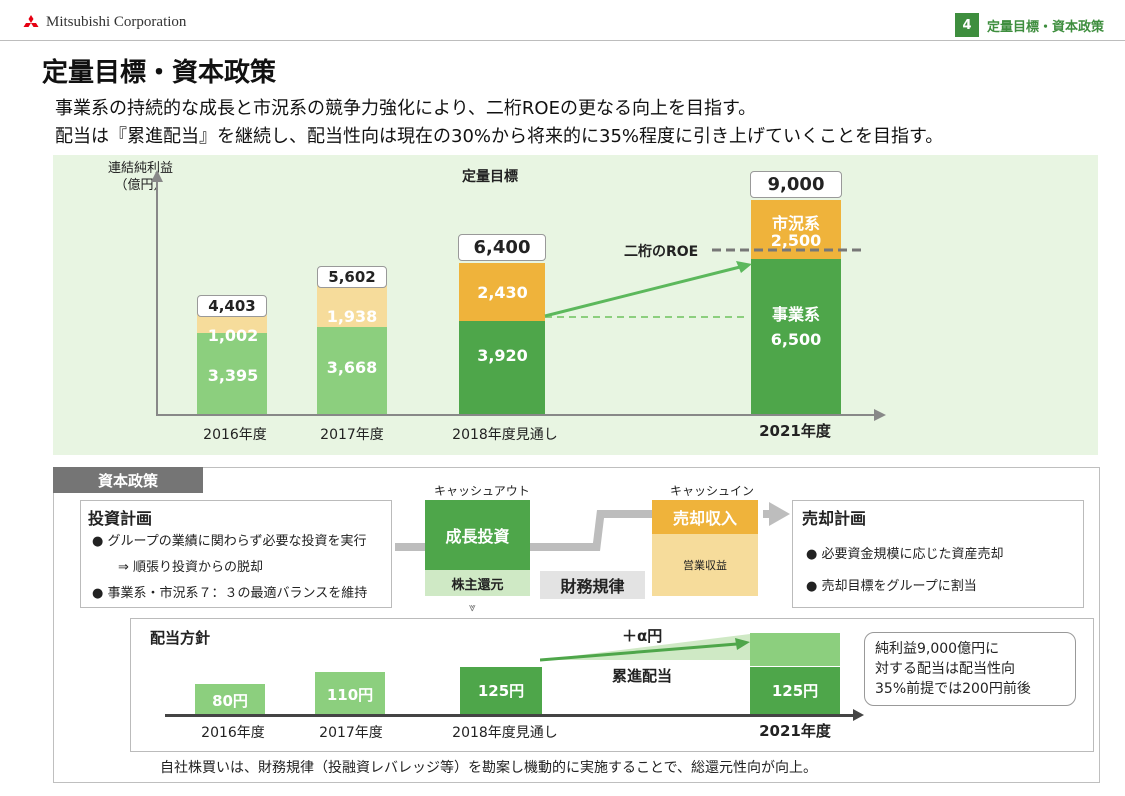 This screenshot has width=1125, height=796. Describe the element at coordinates (642, 291) in the screenshot. I see `growth-arrow` at that location.